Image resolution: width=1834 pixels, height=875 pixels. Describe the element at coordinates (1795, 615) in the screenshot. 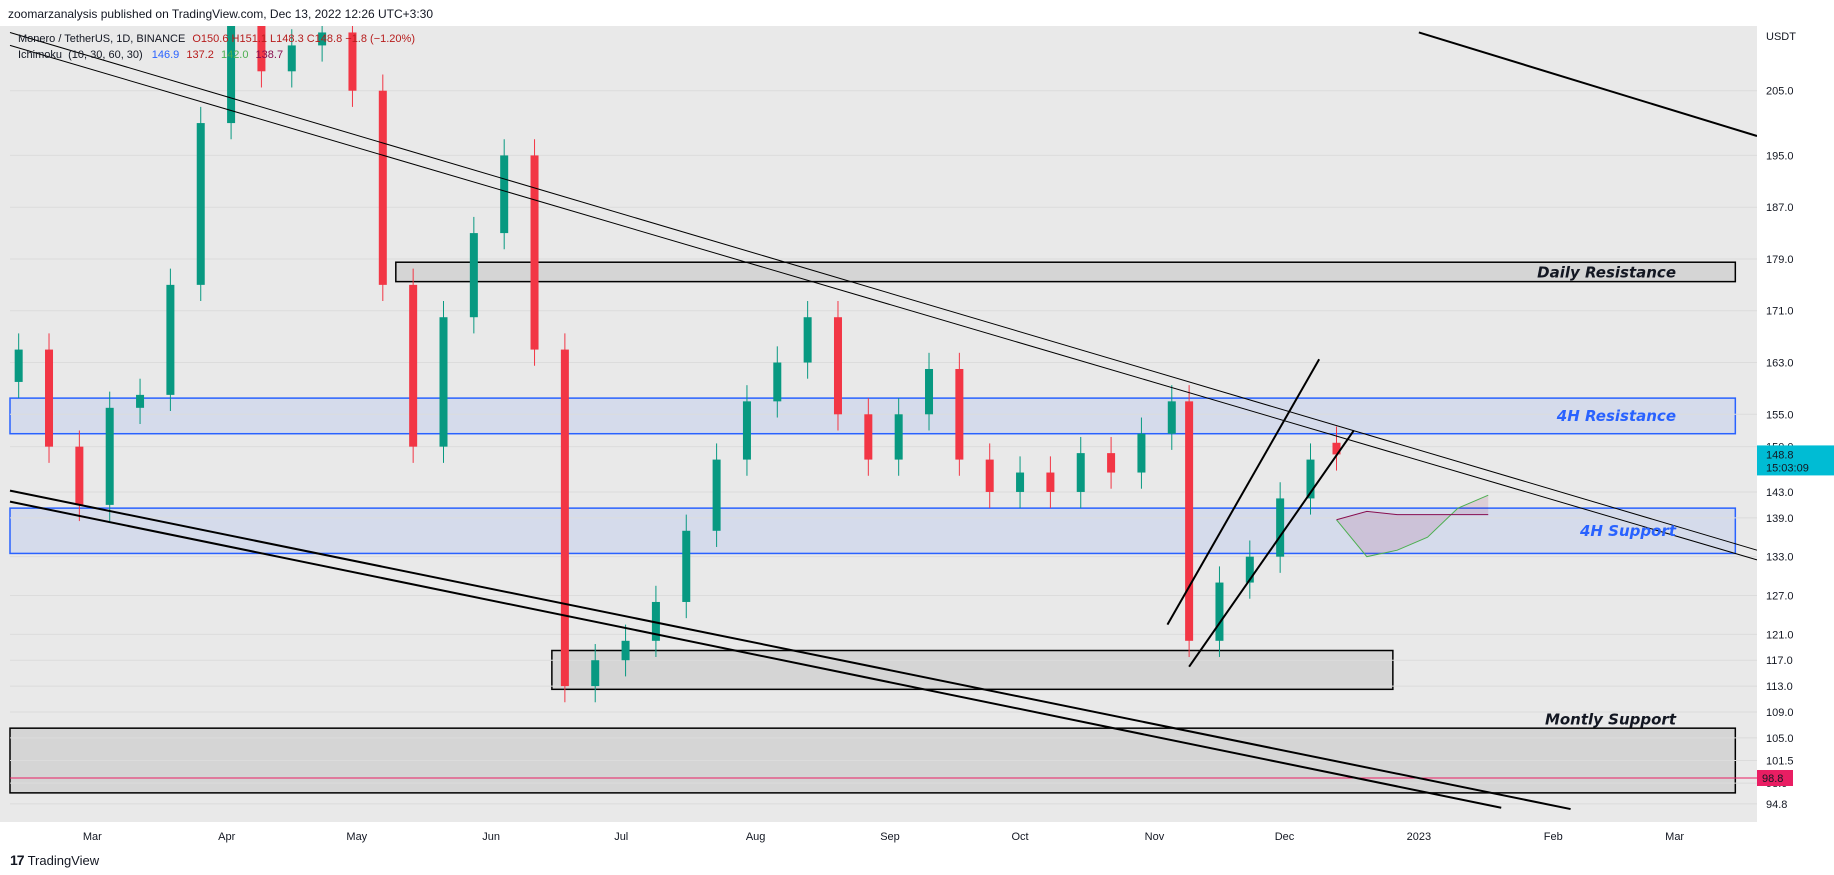

I see `price-tags: 148.815:03:09 98.8` at that location.